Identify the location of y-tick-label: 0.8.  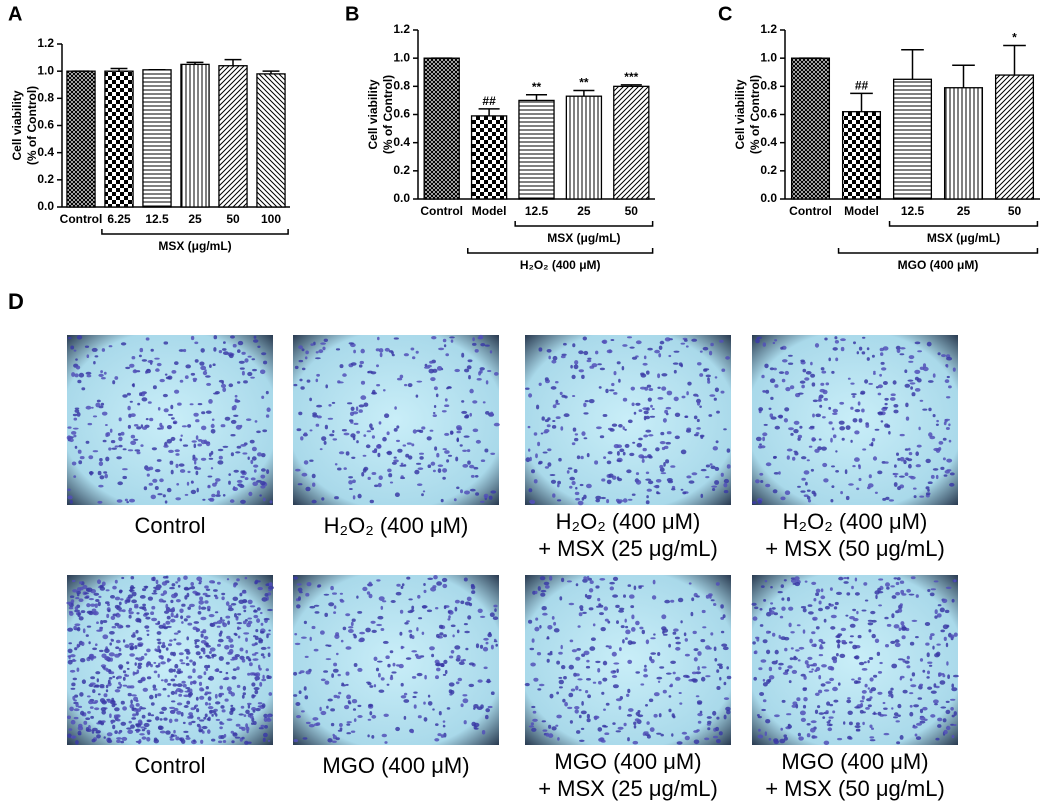
(401, 86).